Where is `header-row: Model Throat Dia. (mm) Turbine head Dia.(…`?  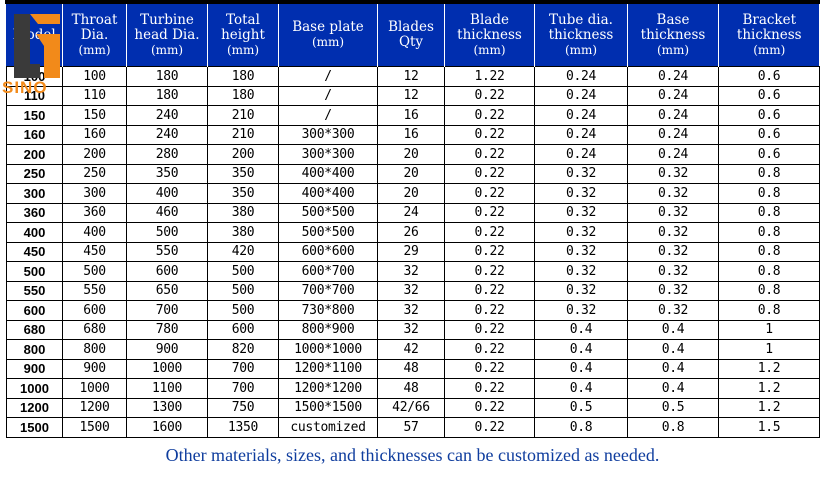 header-row: Model Throat Dia. (mm) Turbine head Dia.(… is located at coordinates (413, 35).